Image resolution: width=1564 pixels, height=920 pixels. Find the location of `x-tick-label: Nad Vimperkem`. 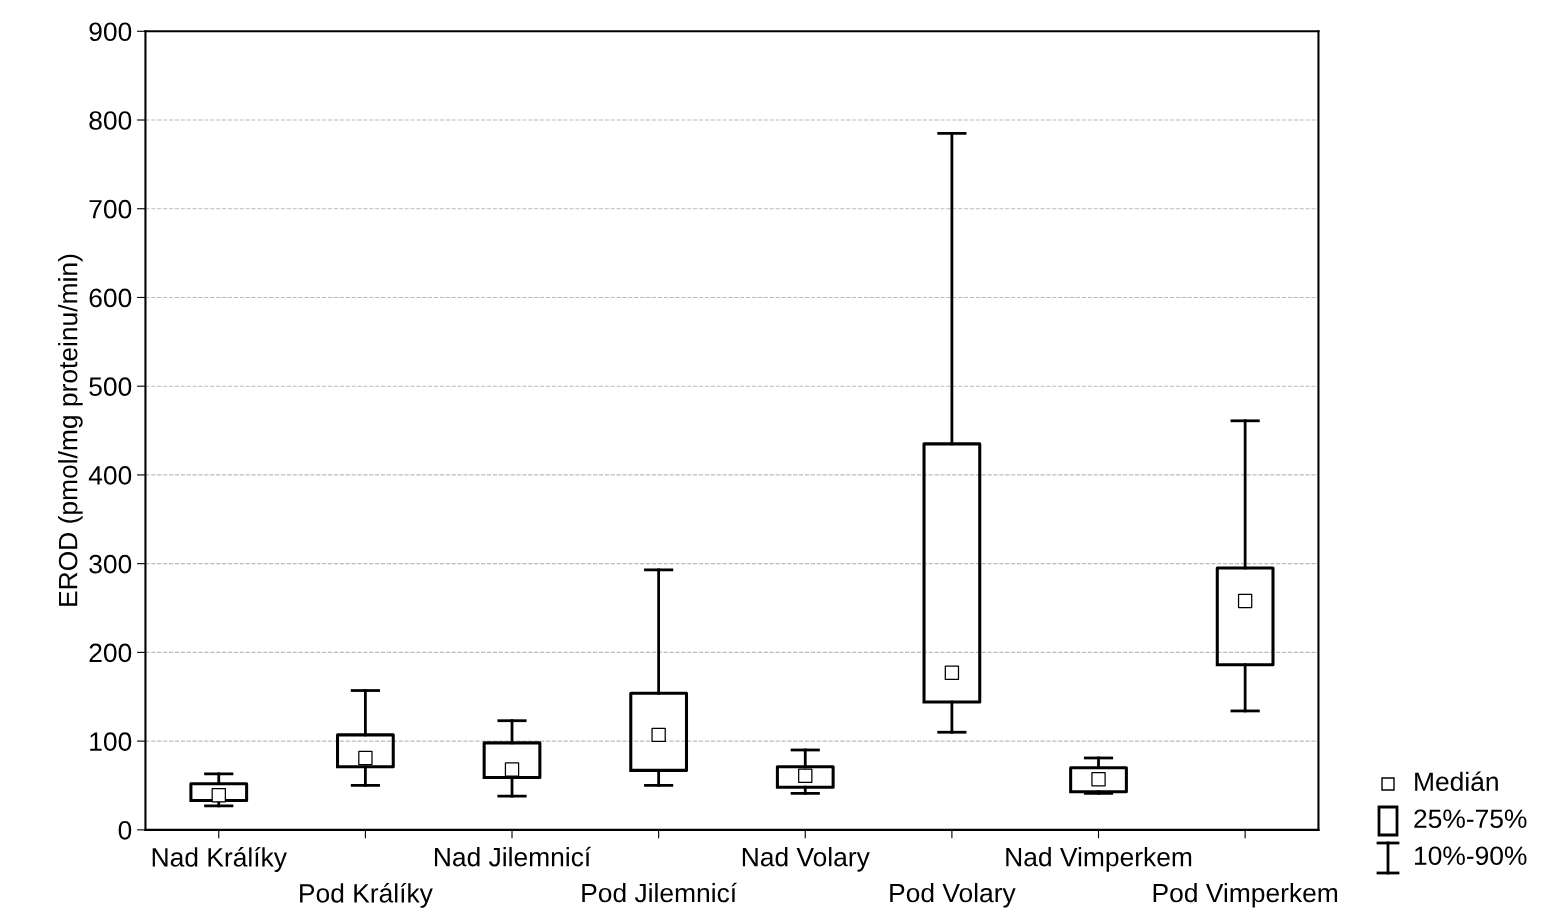

x-tick-label: Nad Vimperkem is located at coordinates (1099, 859).